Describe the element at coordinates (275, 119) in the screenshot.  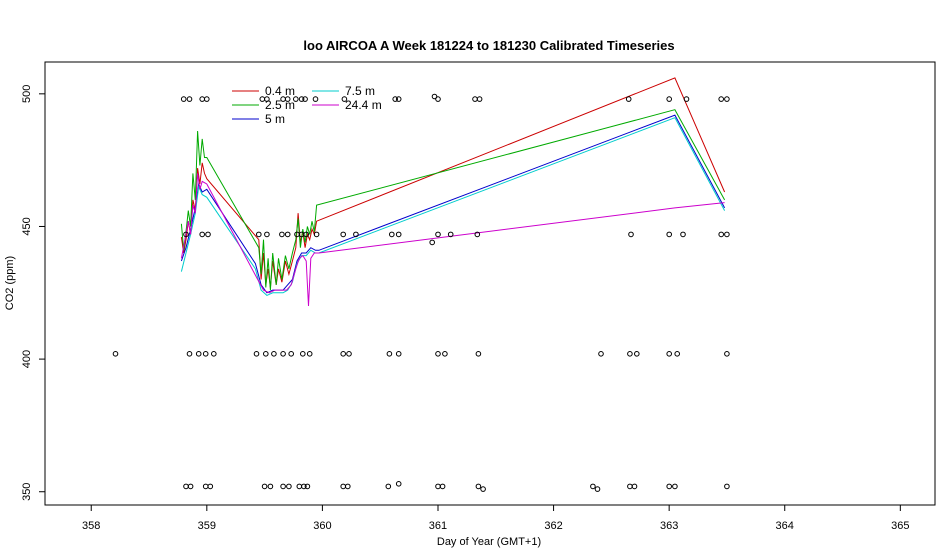
I see `legend-label-2: 5 m` at that location.